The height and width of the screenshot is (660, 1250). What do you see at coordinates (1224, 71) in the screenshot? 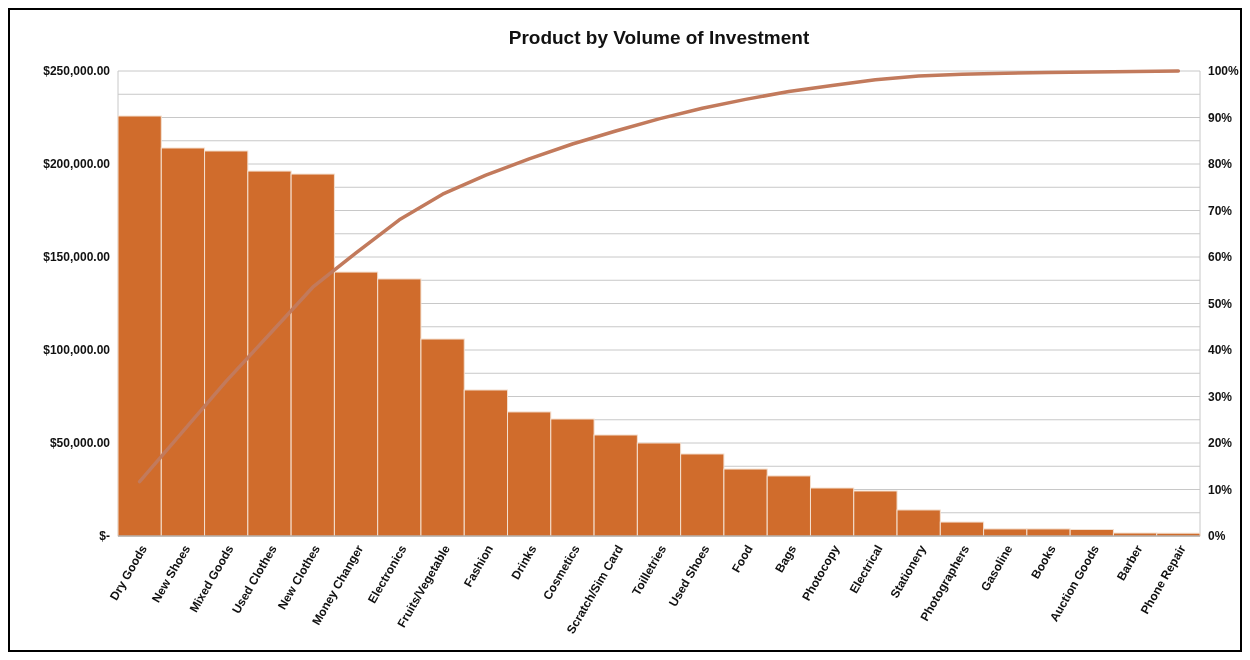
I see `y2-tick-label: 100%` at bounding box center [1224, 71].